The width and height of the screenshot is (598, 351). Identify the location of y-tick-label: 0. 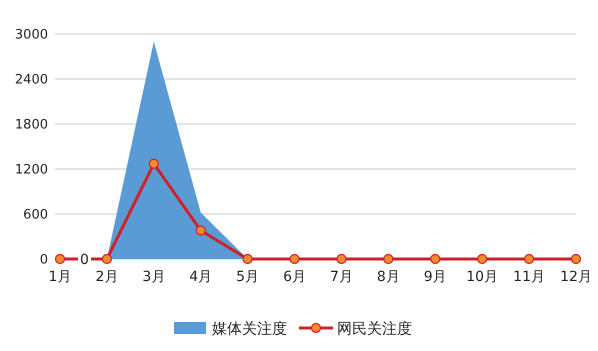
(44, 260).